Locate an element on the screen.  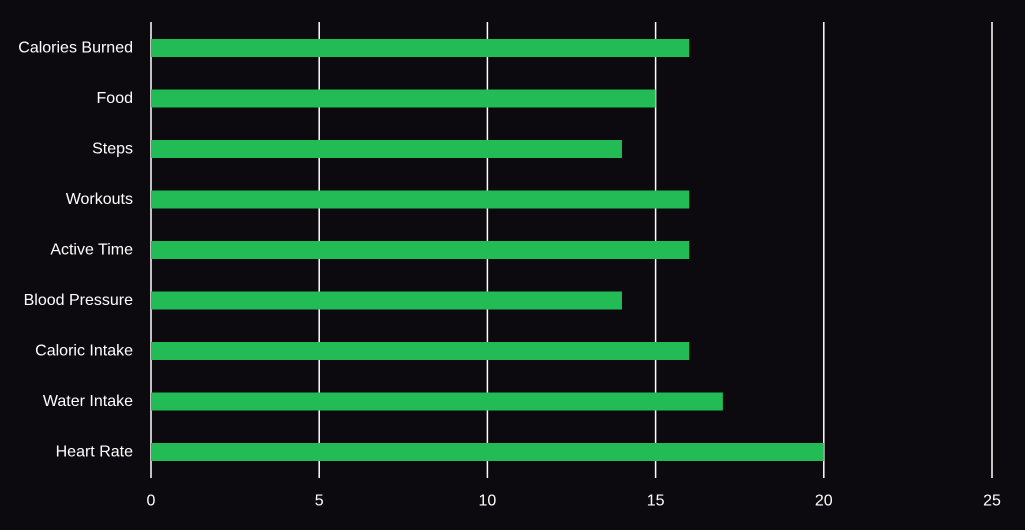
bar-blood-pressure is located at coordinates (386, 300).